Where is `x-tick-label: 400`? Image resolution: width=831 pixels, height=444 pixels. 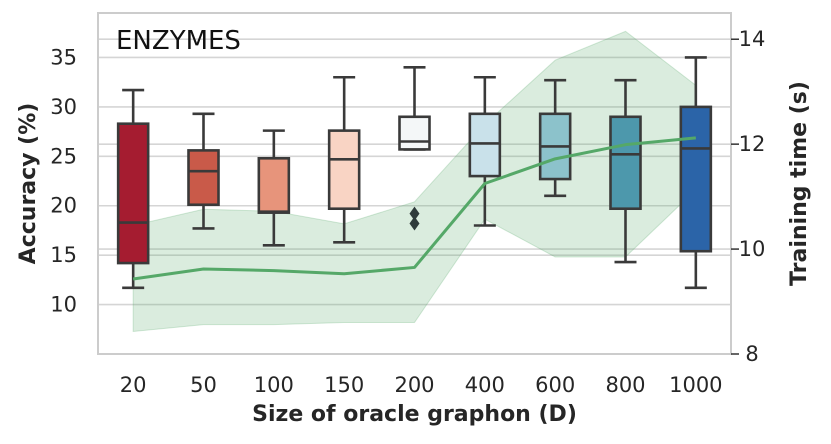
x-tick-label: 400 is located at coordinates (485, 385).